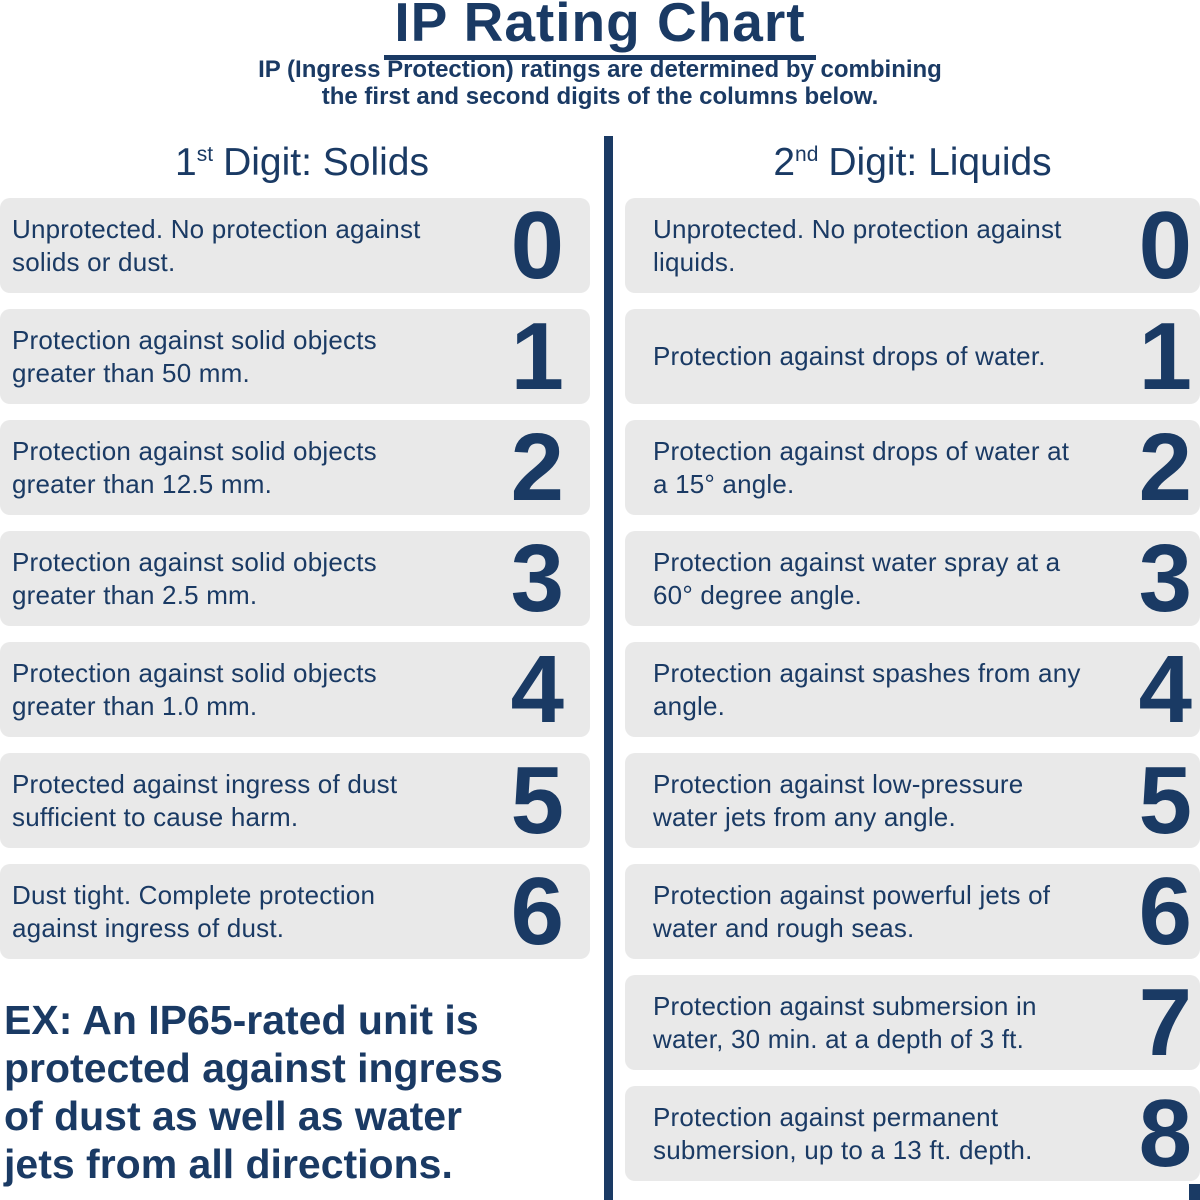  What do you see at coordinates (537, 689) in the screenshot?
I see `rating-digit: 4` at bounding box center [537, 689].